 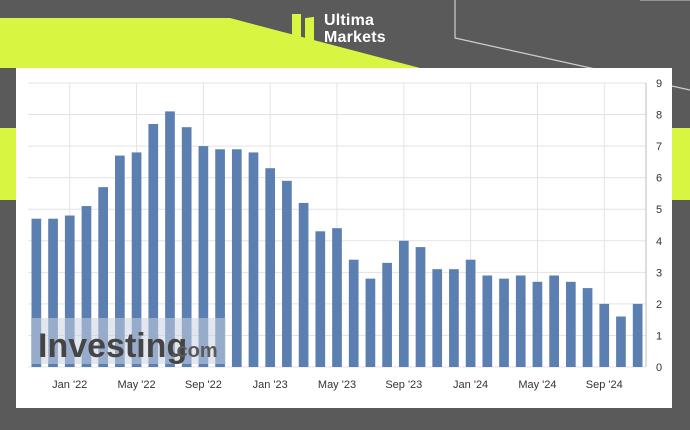 What do you see at coordinates (303, 28) in the screenshot?
I see `ultima-markets-logo-icon` at bounding box center [303, 28].